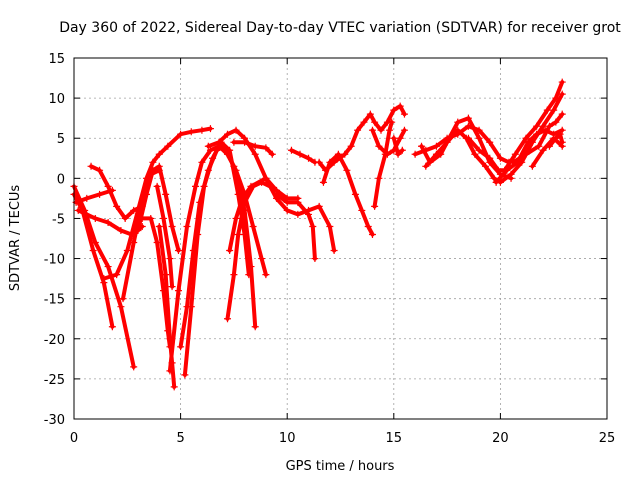 The width and height of the screenshot is (640, 480). I want to click on x-tick-label: 10, so click(287, 438).